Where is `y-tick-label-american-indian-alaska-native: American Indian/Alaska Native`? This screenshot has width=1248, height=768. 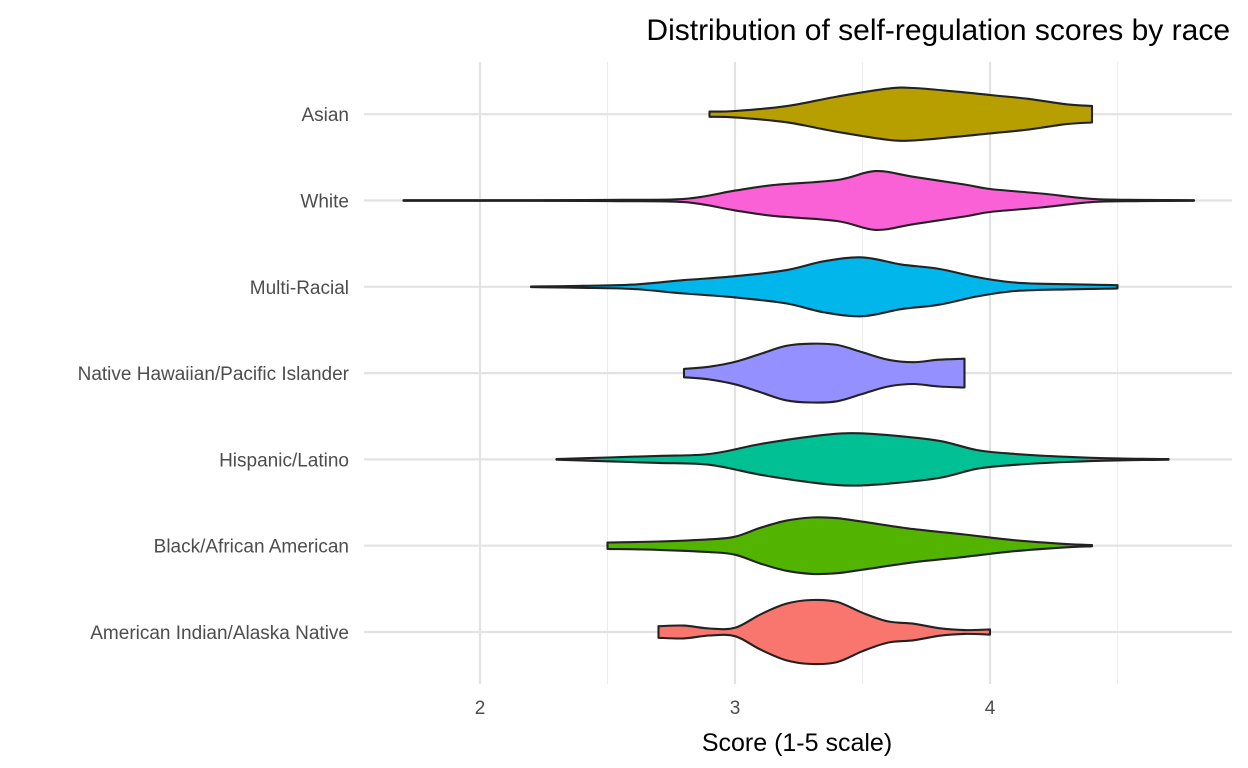
y-tick-label-american-indian-alaska-native: American Indian/Alaska Native is located at coordinates (219, 633).